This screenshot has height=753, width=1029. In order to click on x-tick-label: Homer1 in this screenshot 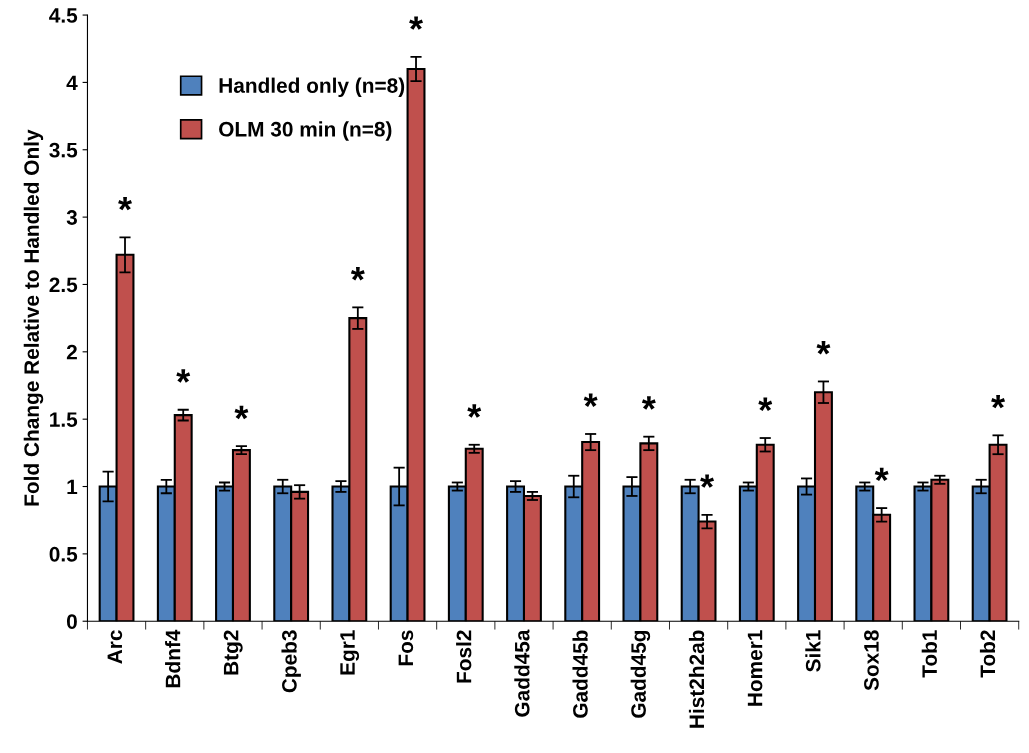, I will do `click(755, 668)`.